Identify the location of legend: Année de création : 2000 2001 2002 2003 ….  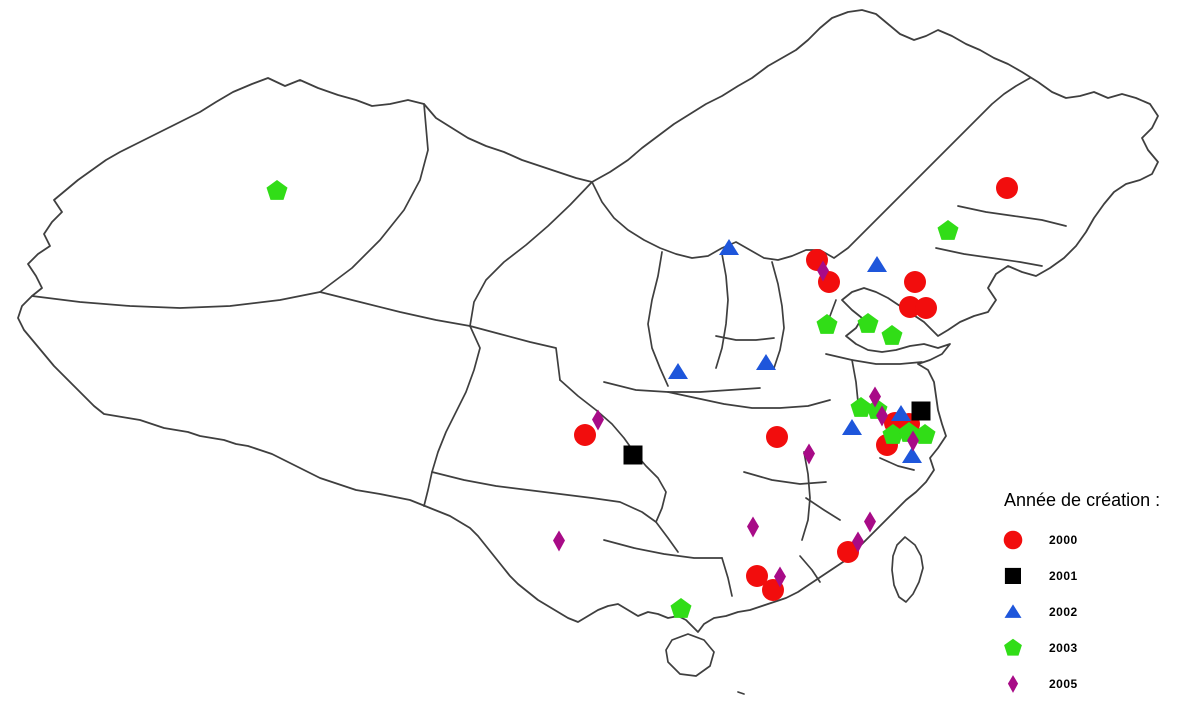
(1096, 599).